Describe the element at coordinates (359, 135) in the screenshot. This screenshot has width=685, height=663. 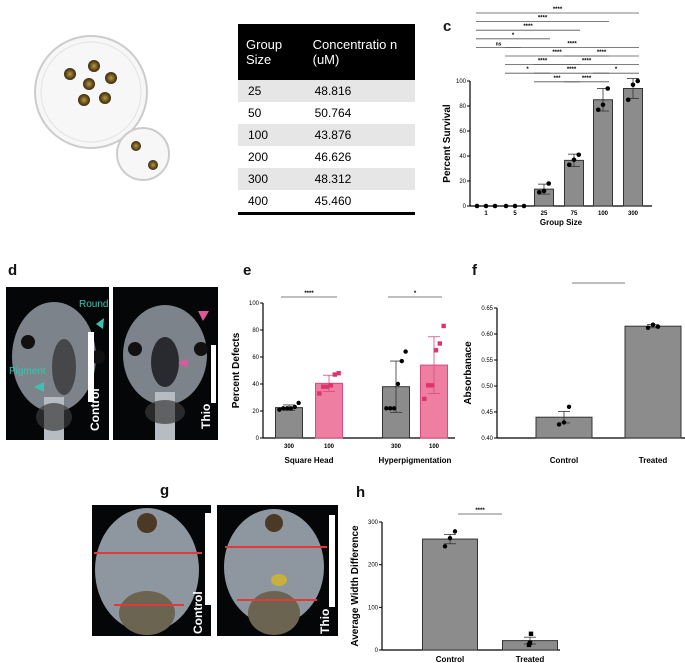
I see `cell: 43.876` at that location.